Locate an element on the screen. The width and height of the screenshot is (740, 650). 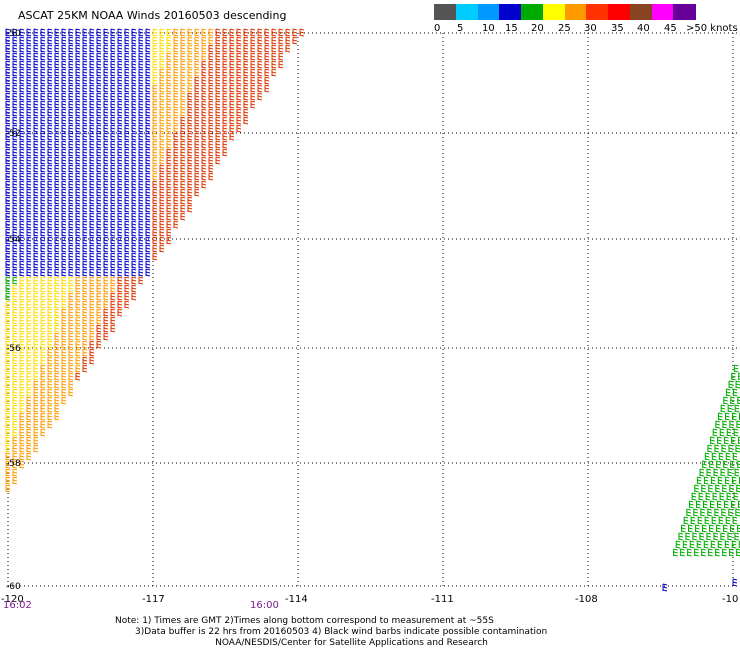
legend-swatch is located at coordinates (640, 12).